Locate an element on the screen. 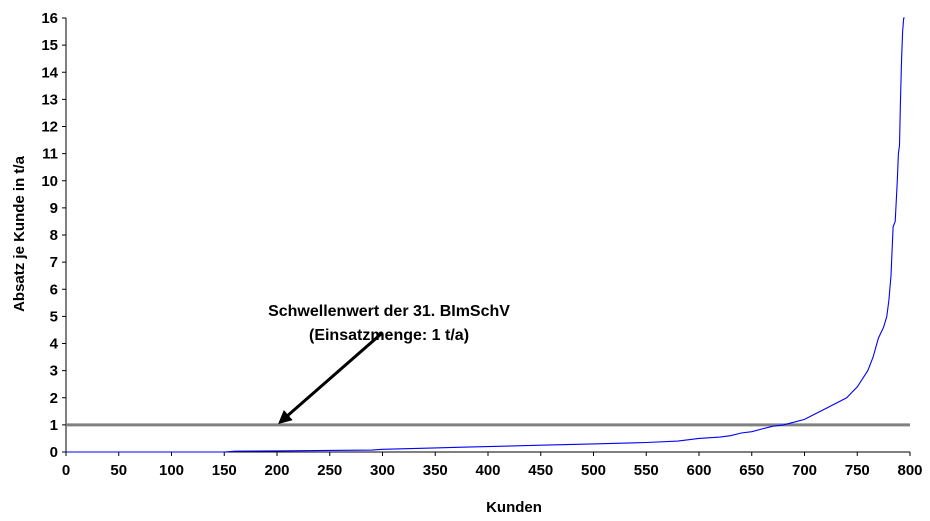 This screenshot has width=930, height=521. x-tick-label: 200 is located at coordinates (276, 470).